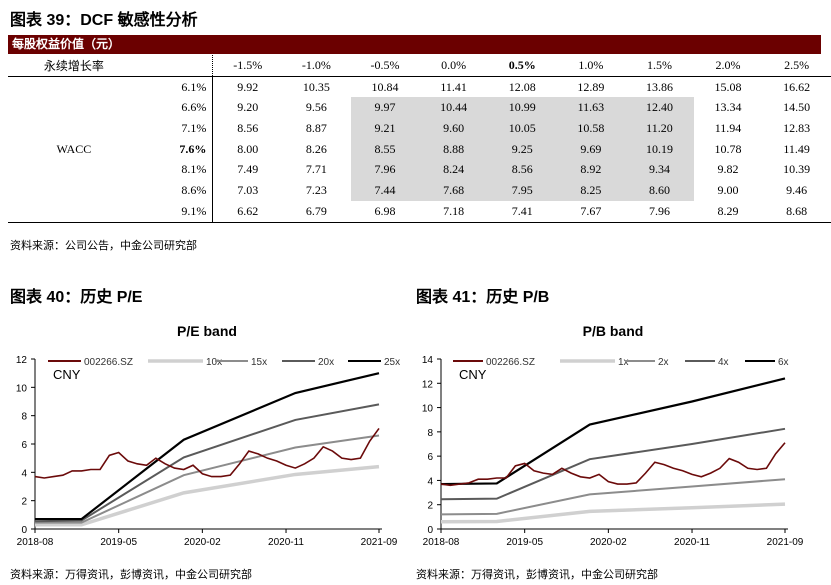  I want to click on table-cell: 10.78, so click(728, 148).